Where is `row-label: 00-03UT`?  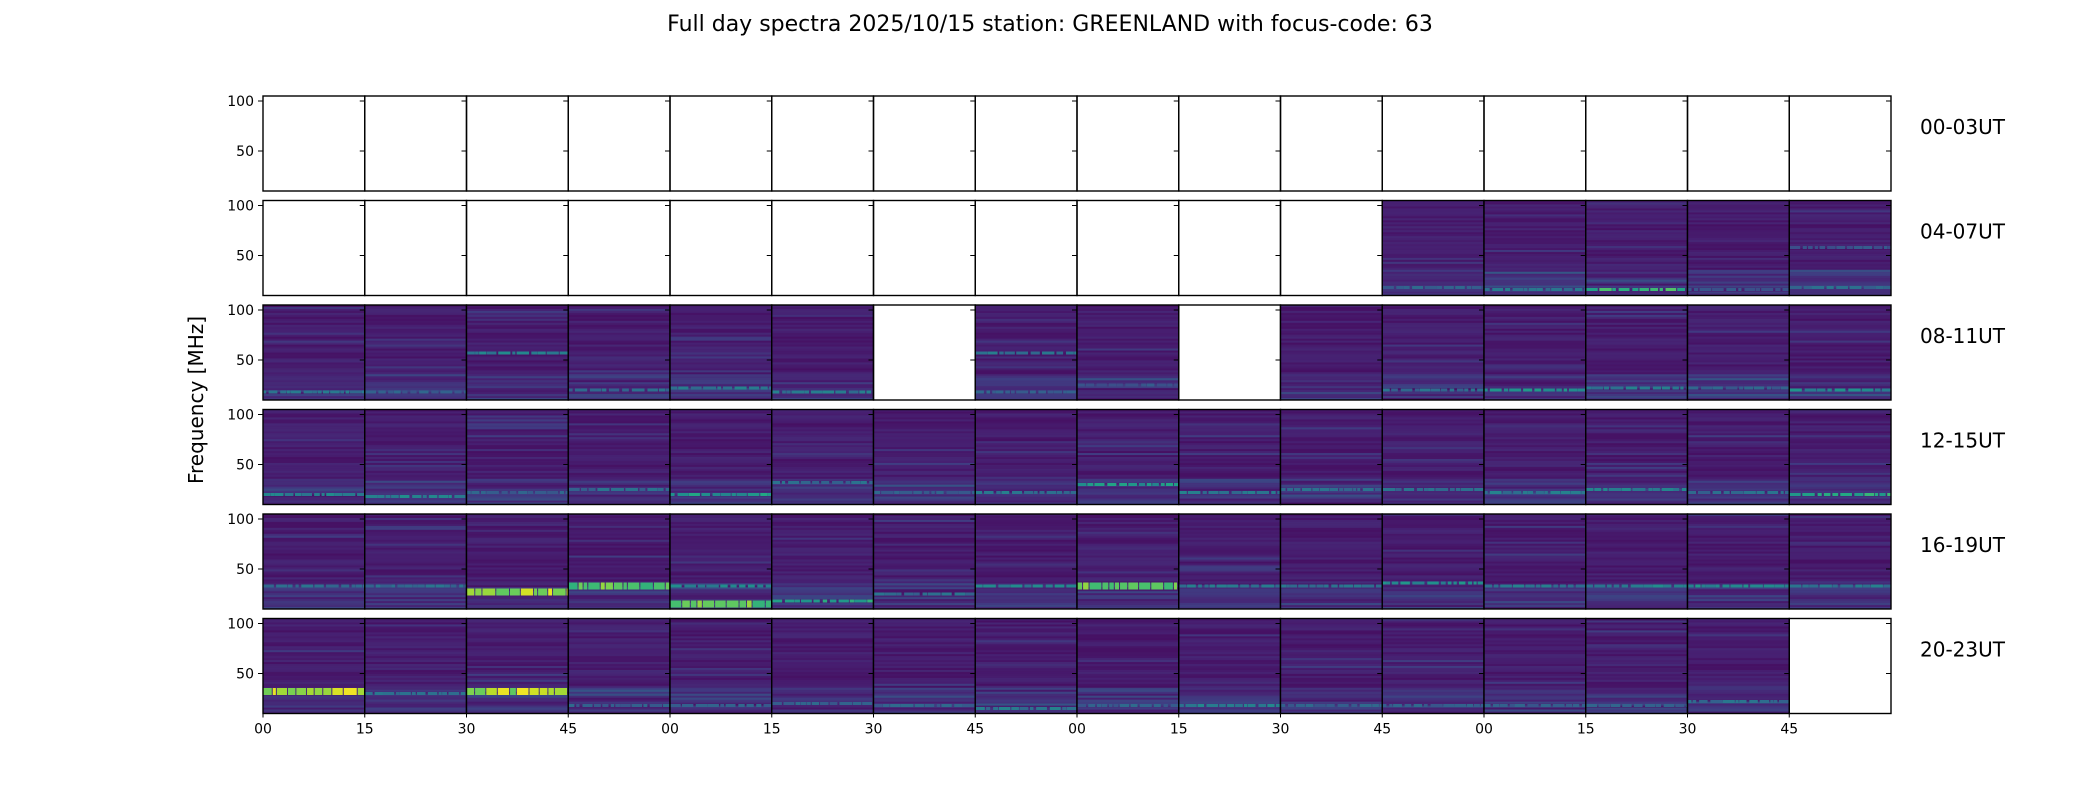
row-label: 00-03UT is located at coordinates (1963, 127).